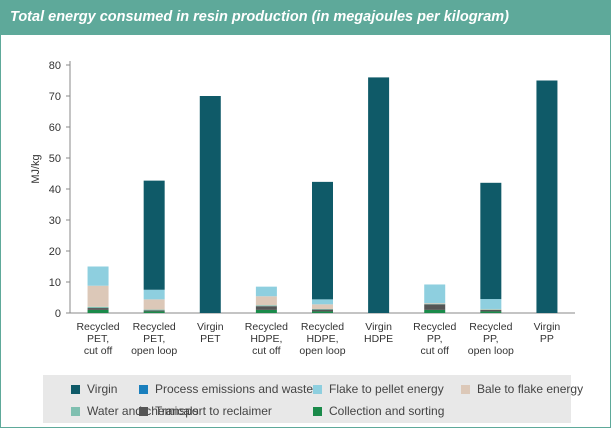  What do you see at coordinates (55, 252) in the screenshot?
I see `y-tick-label: 20` at bounding box center [55, 252].